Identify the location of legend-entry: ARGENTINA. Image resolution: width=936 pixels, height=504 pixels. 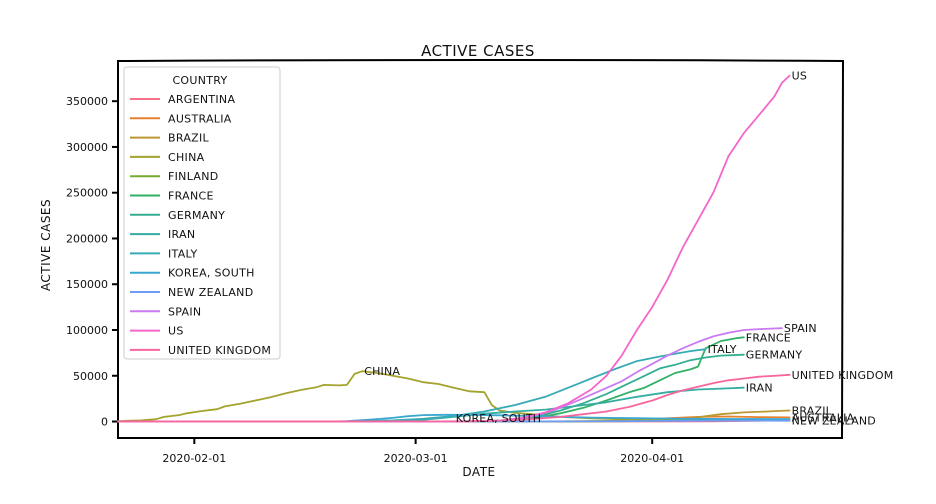
(201, 99).